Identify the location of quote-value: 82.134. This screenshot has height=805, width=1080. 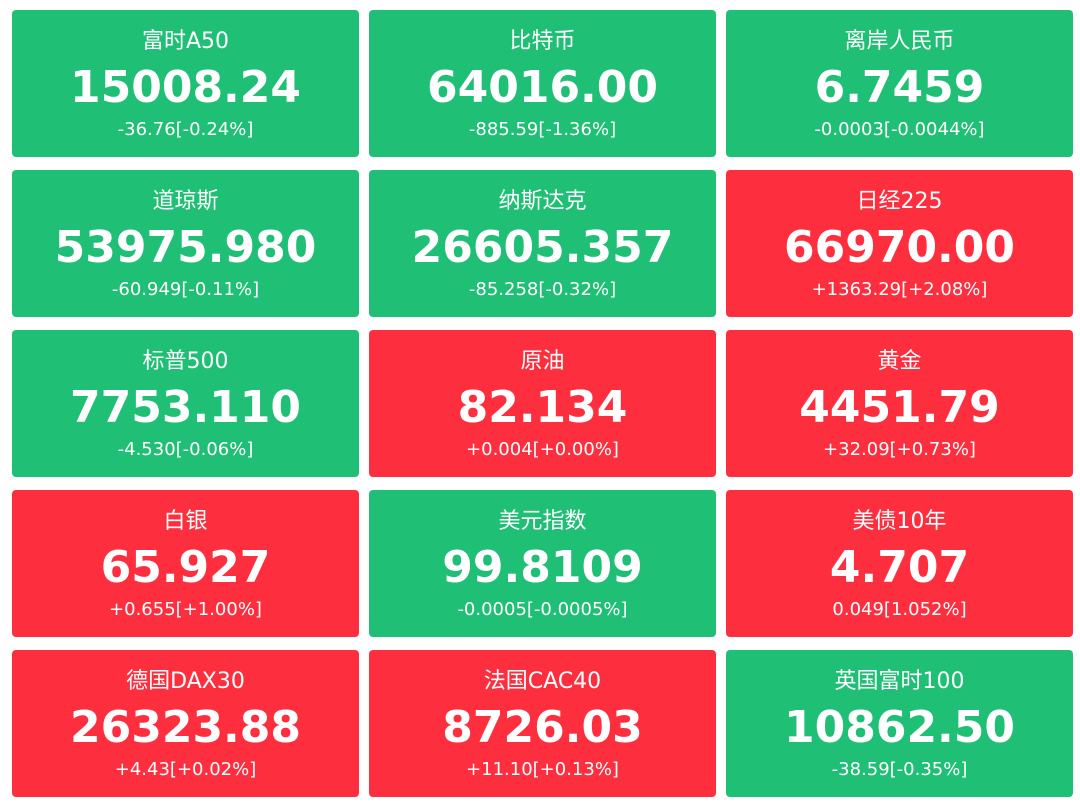
(542, 407).